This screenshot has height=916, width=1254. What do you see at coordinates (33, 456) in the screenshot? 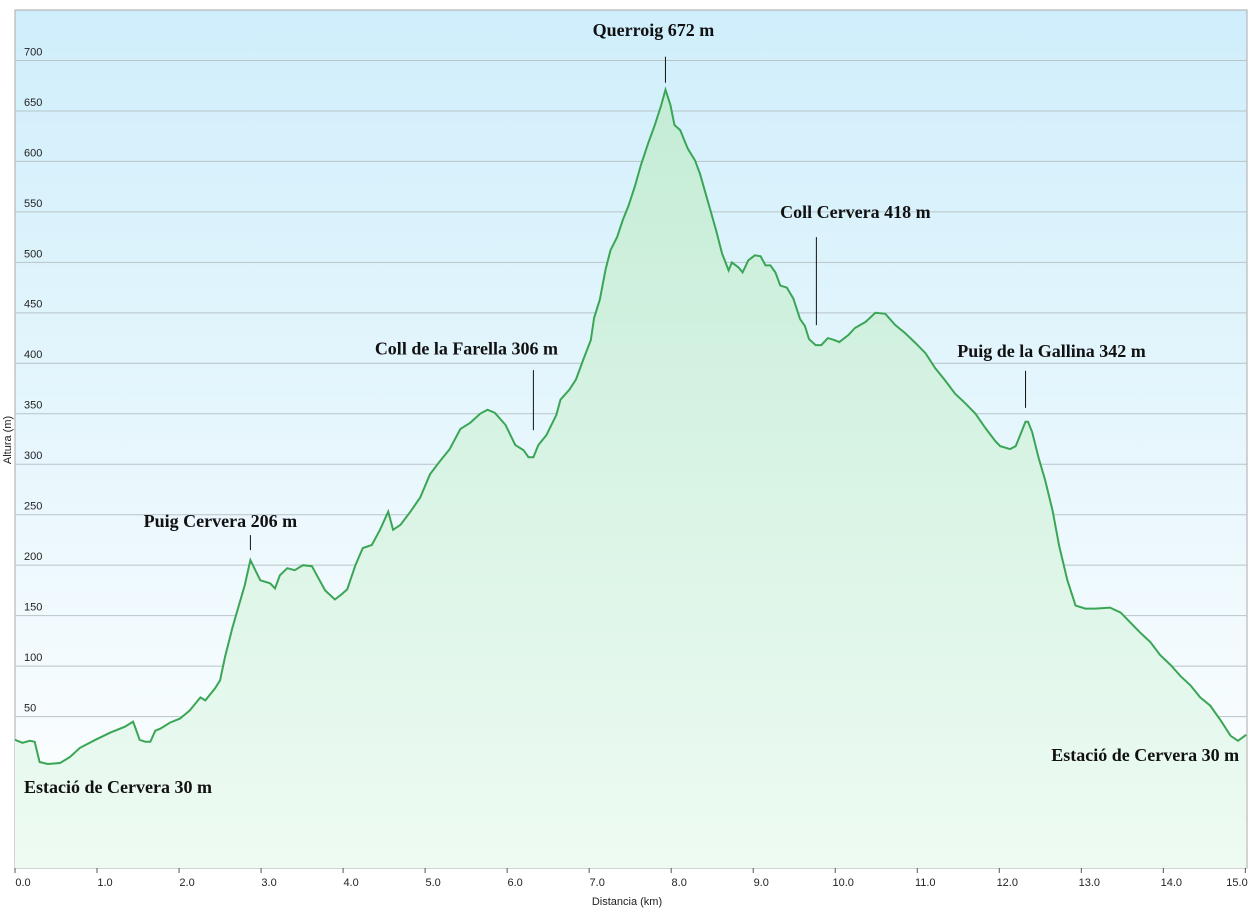
I see `y-tick-label: 300` at bounding box center [33, 456].